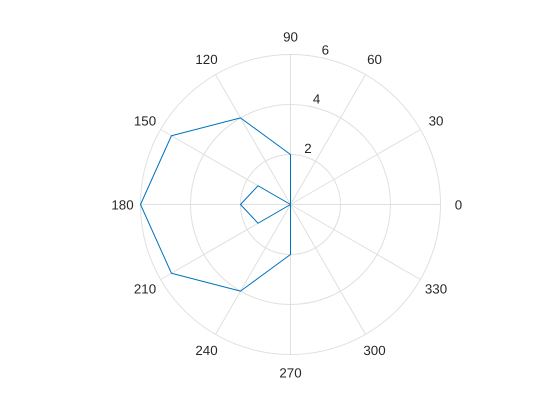 The width and height of the screenshot is (560, 420). What do you see at coordinates (206, 350) in the screenshot?
I see `spoke-label: 240` at bounding box center [206, 350].